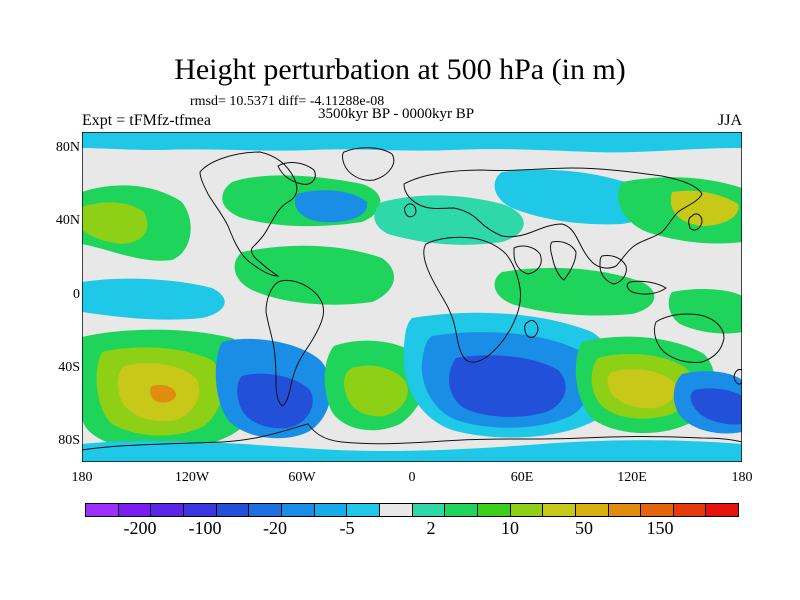 This screenshot has width=800, height=600. Describe the element at coordinates (412, 477) in the screenshot. I see `lon-tick-label: 0` at that location.